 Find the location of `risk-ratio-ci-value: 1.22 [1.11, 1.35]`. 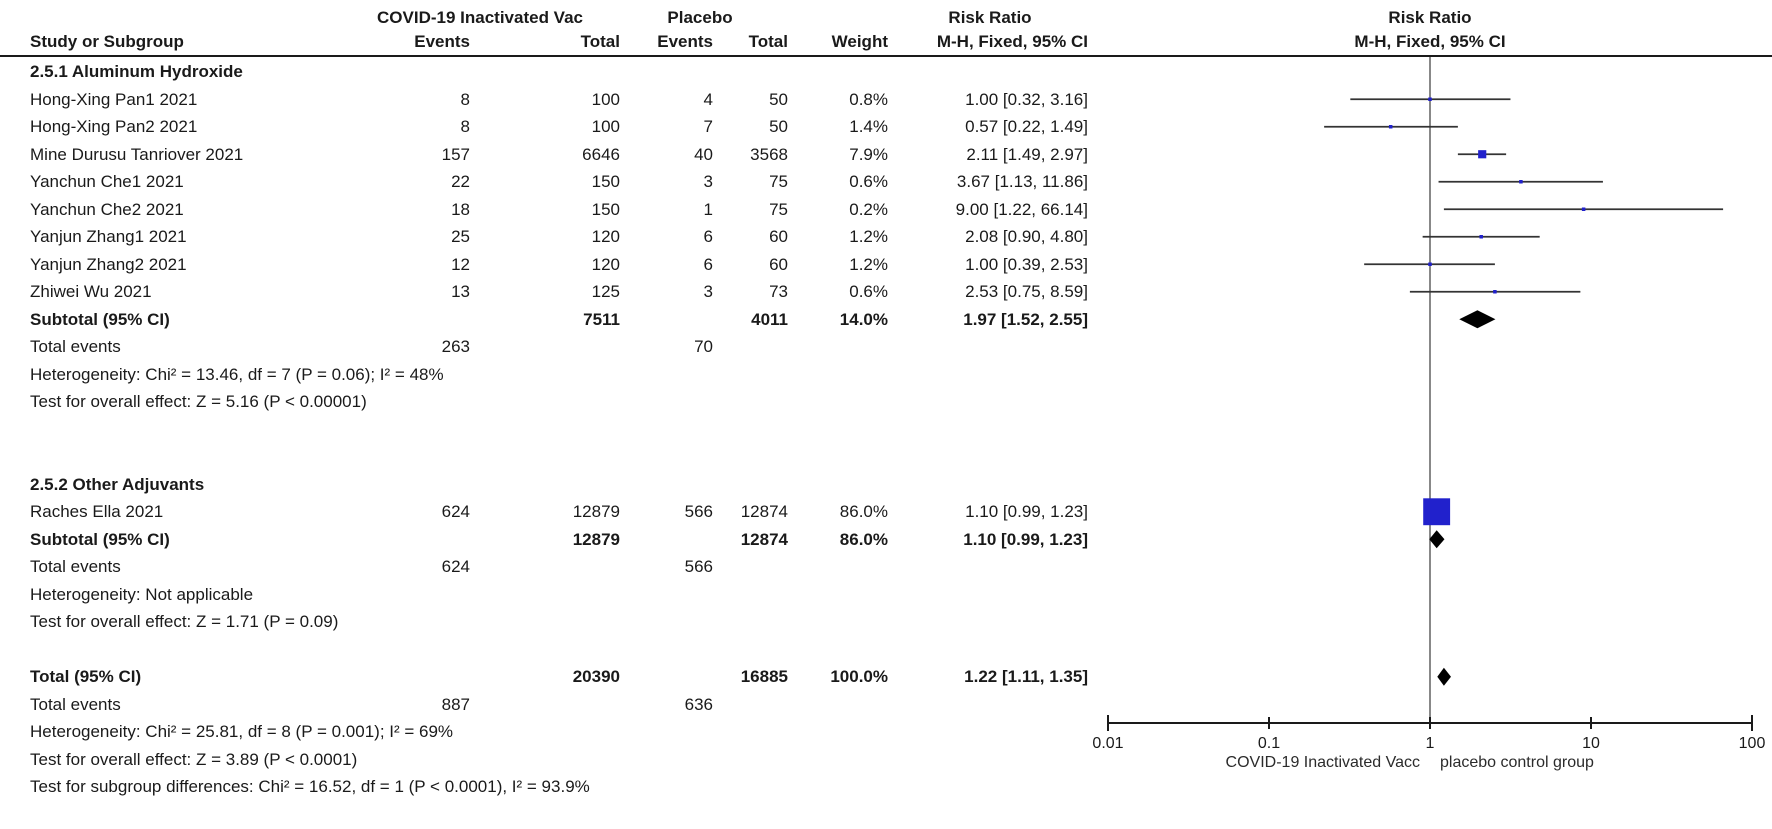

risk-ratio-ci-value: 1.22 [1.11, 1.35] is located at coordinates (1026, 676).